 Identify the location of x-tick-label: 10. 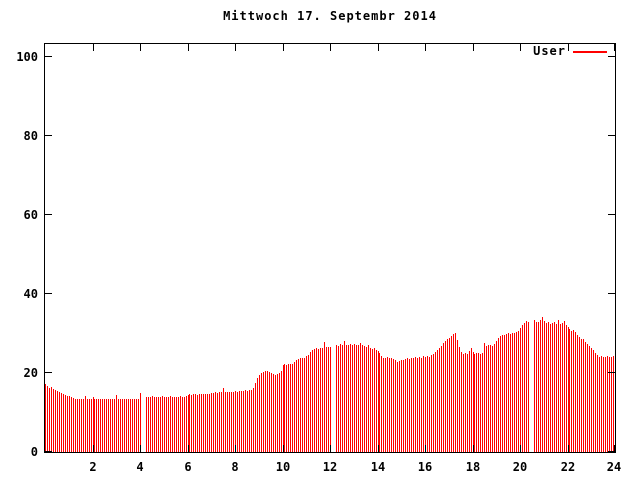
(283, 467).